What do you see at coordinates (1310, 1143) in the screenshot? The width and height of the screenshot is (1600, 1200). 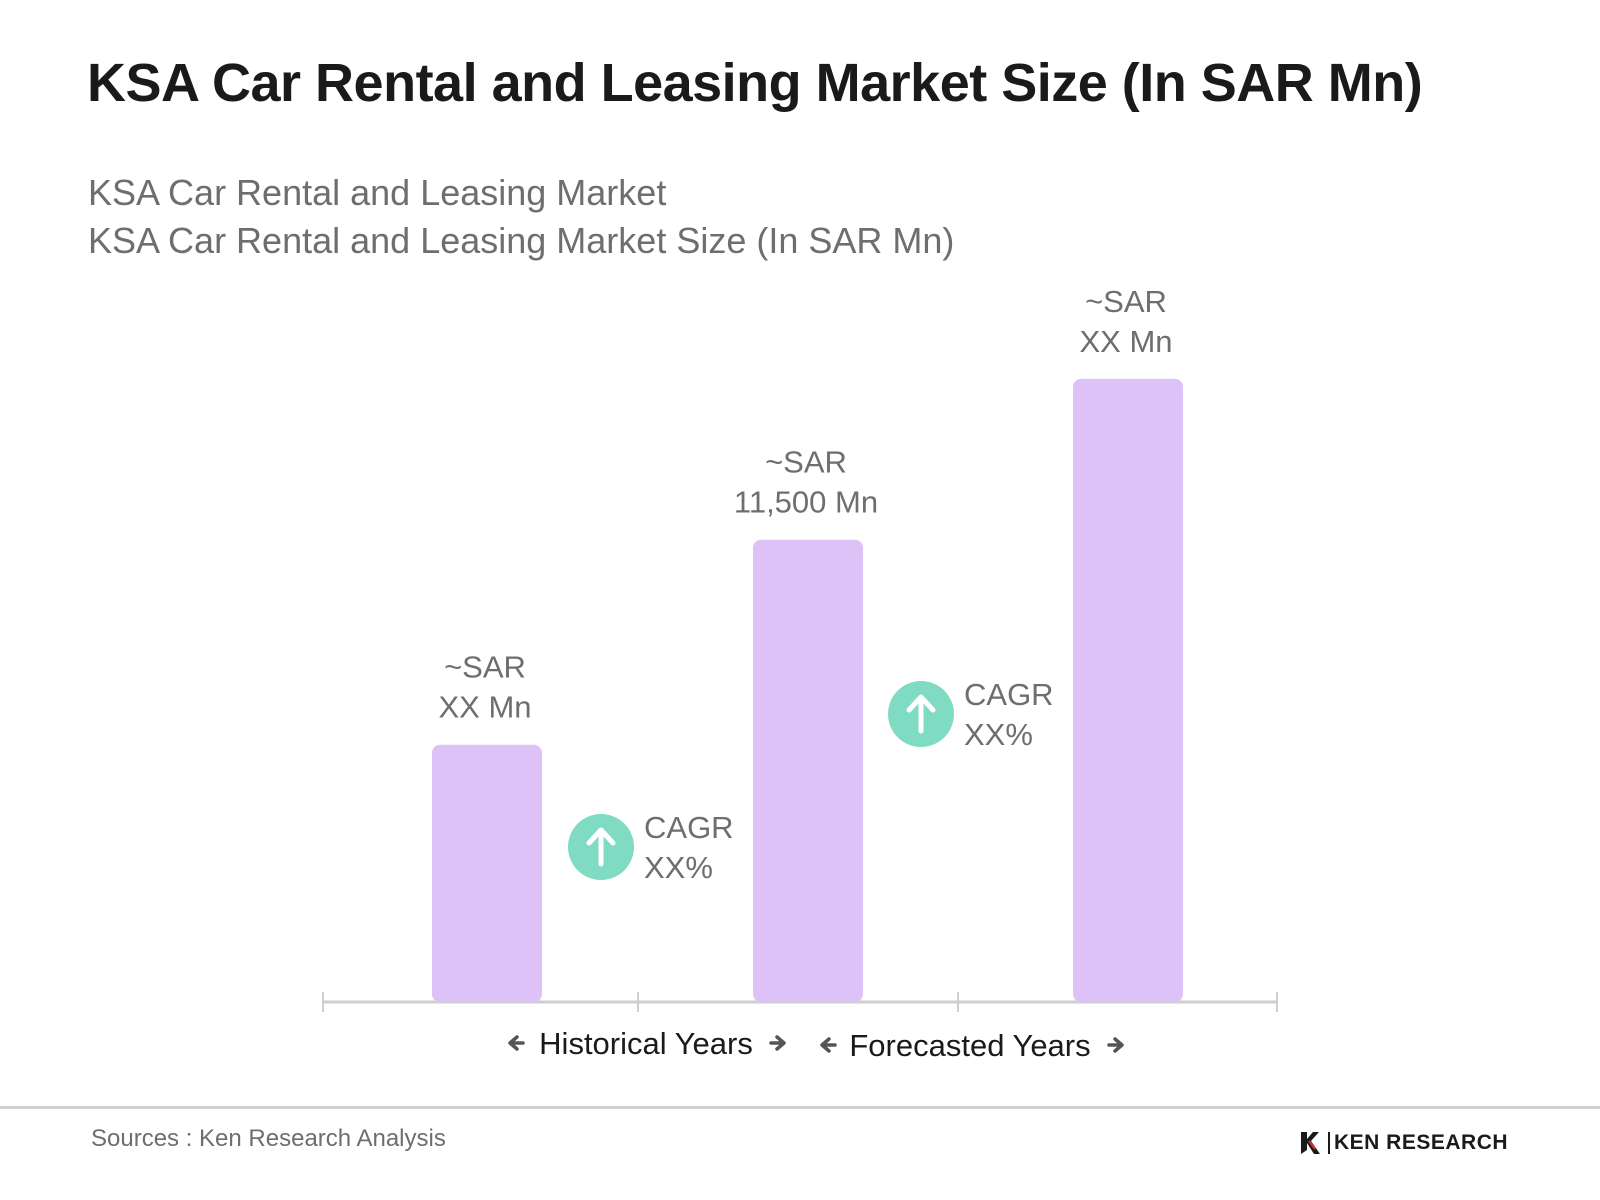 I see `ken-research-logo-icon` at bounding box center [1310, 1143].